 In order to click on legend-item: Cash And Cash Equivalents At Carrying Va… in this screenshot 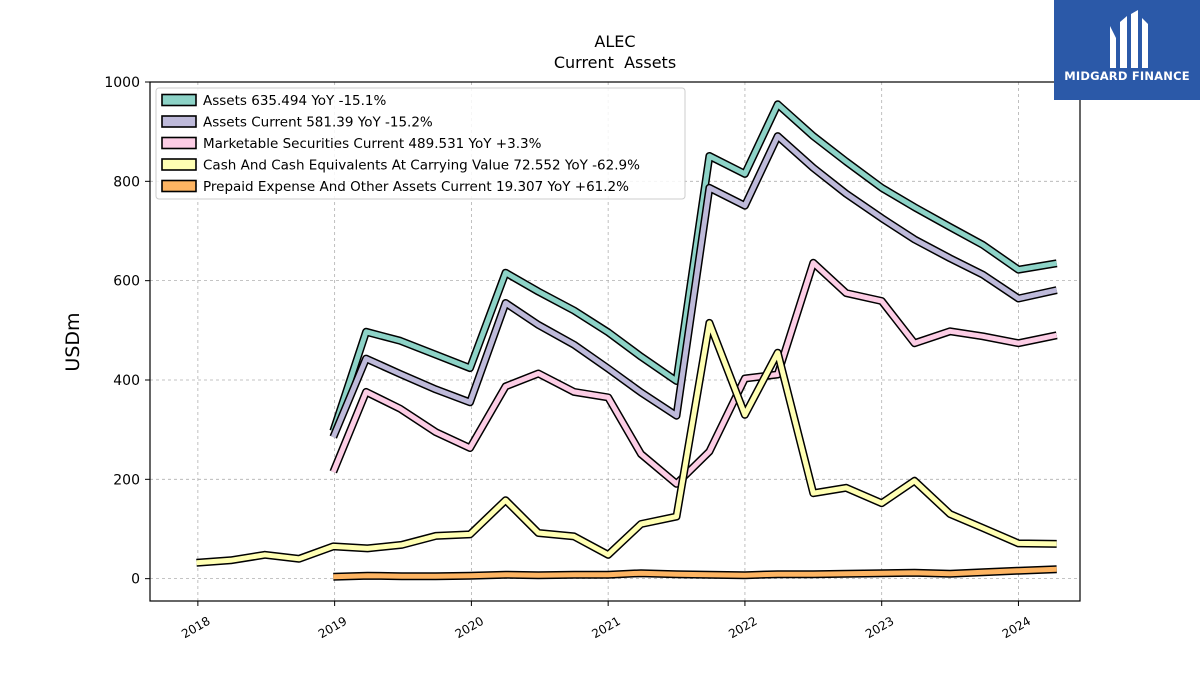, I will do `click(400, 166)`.